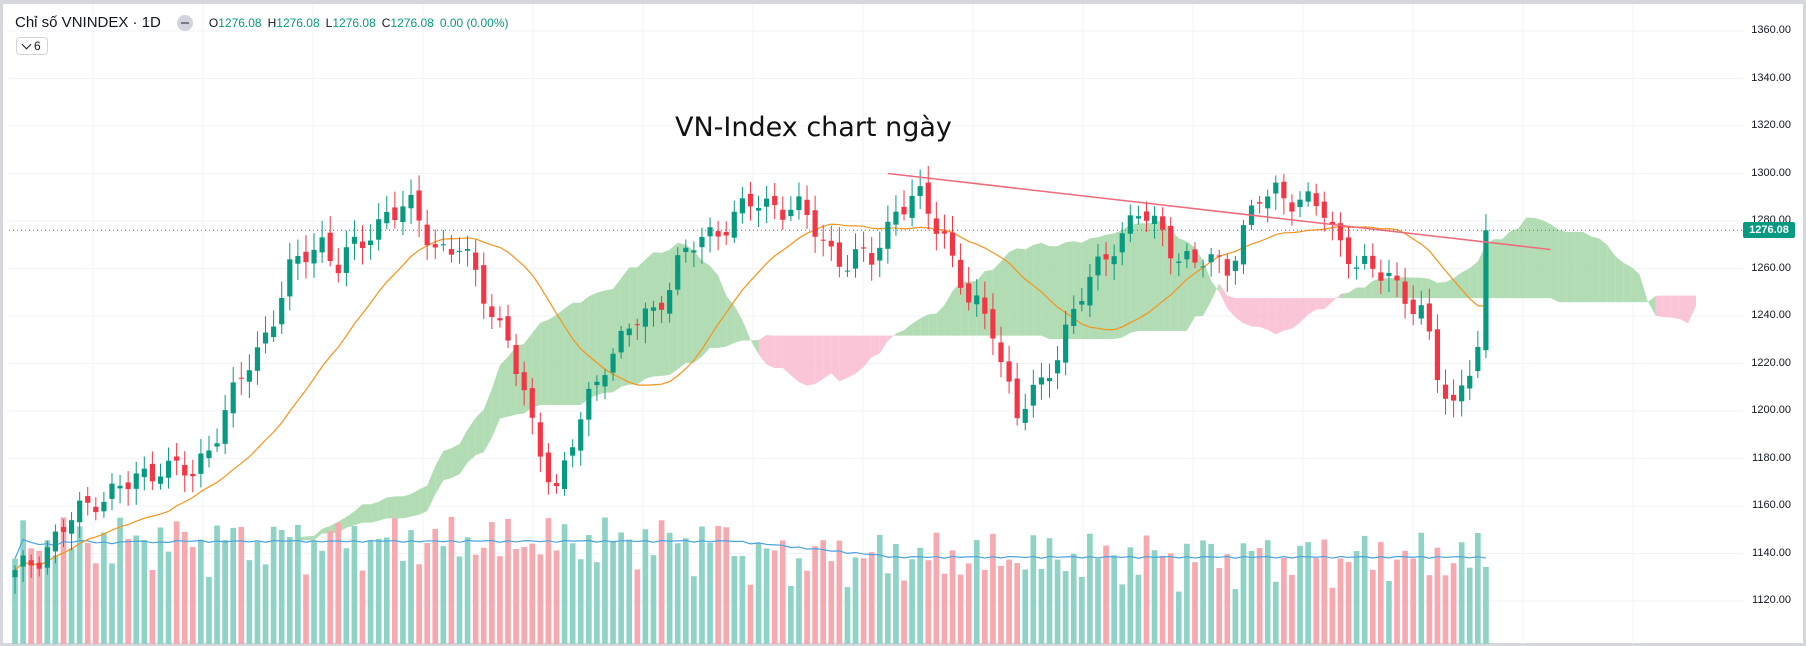  What do you see at coordinates (32, 46) in the screenshot?
I see `indicators-toggle-button: 6` at bounding box center [32, 46].